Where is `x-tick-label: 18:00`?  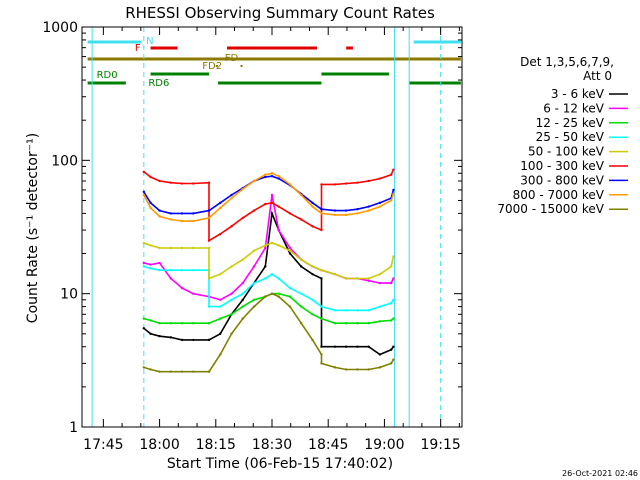 x-tick-label: 18:00 is located at coordinates (159, 445).